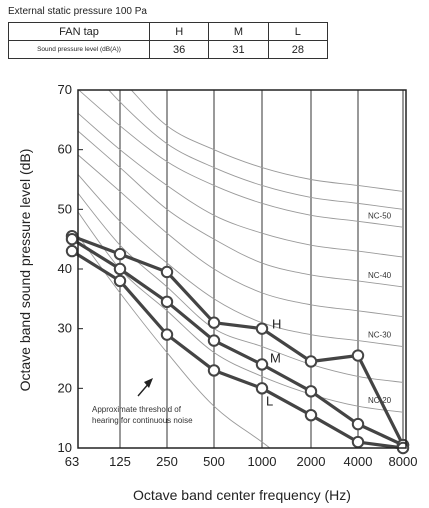  I want to click on threshold-note-line-1: Approximate threshold of, so click(137, 409).